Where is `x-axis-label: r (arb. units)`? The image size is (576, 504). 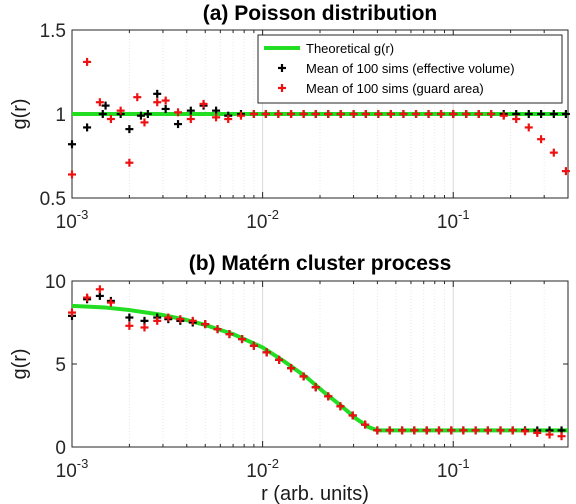
x-axis-label: r (arb. units) is located at coordinates (315, 493).